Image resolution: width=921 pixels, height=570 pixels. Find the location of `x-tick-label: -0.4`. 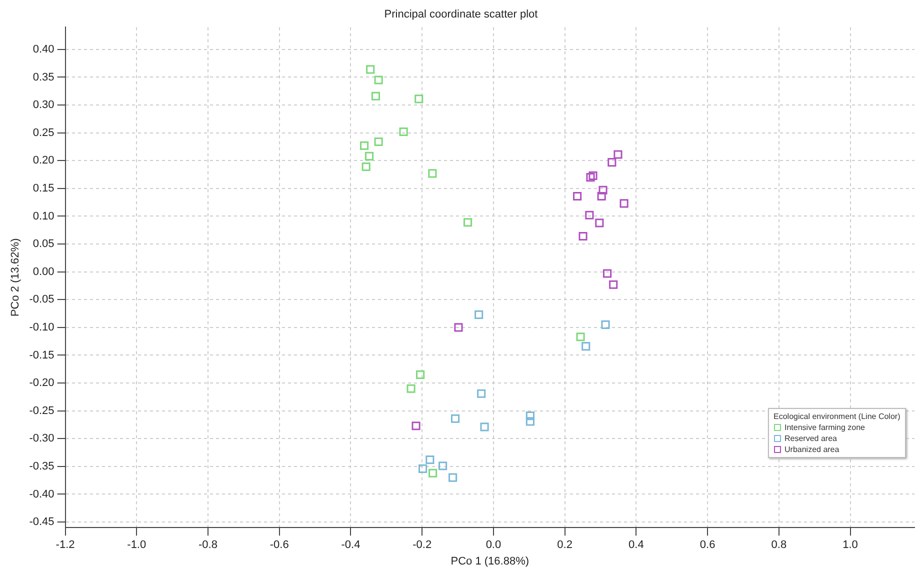

x-tick-label: -0.4 is located at coordinates (350, 545).